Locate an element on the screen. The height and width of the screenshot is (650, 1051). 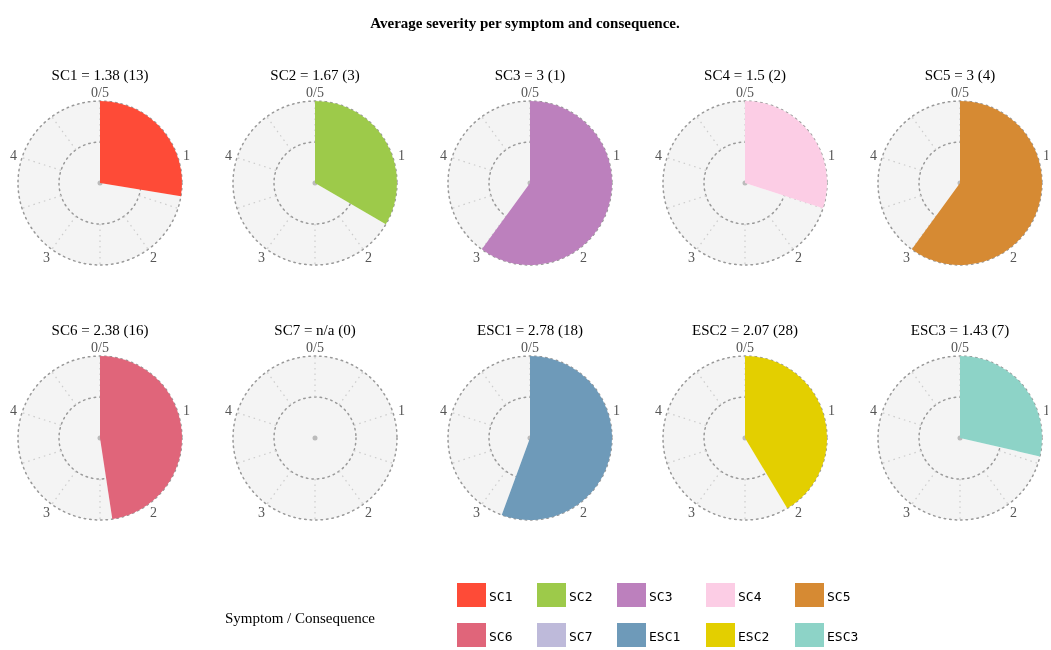
chart-title: ESC3 = 1.43 (7) is located at coordinates (960, 330).